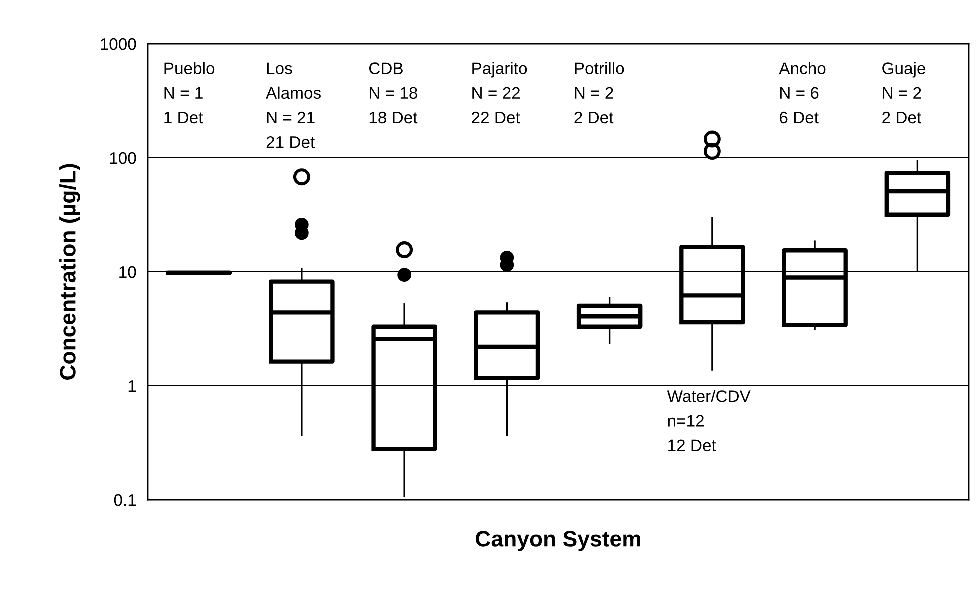 The height and width of the screenshot is (589, 977). What do you see at coordinates (123, 158) in the screenshot?
I see `y-tick-label: 100` at bounding box center [123, 158].